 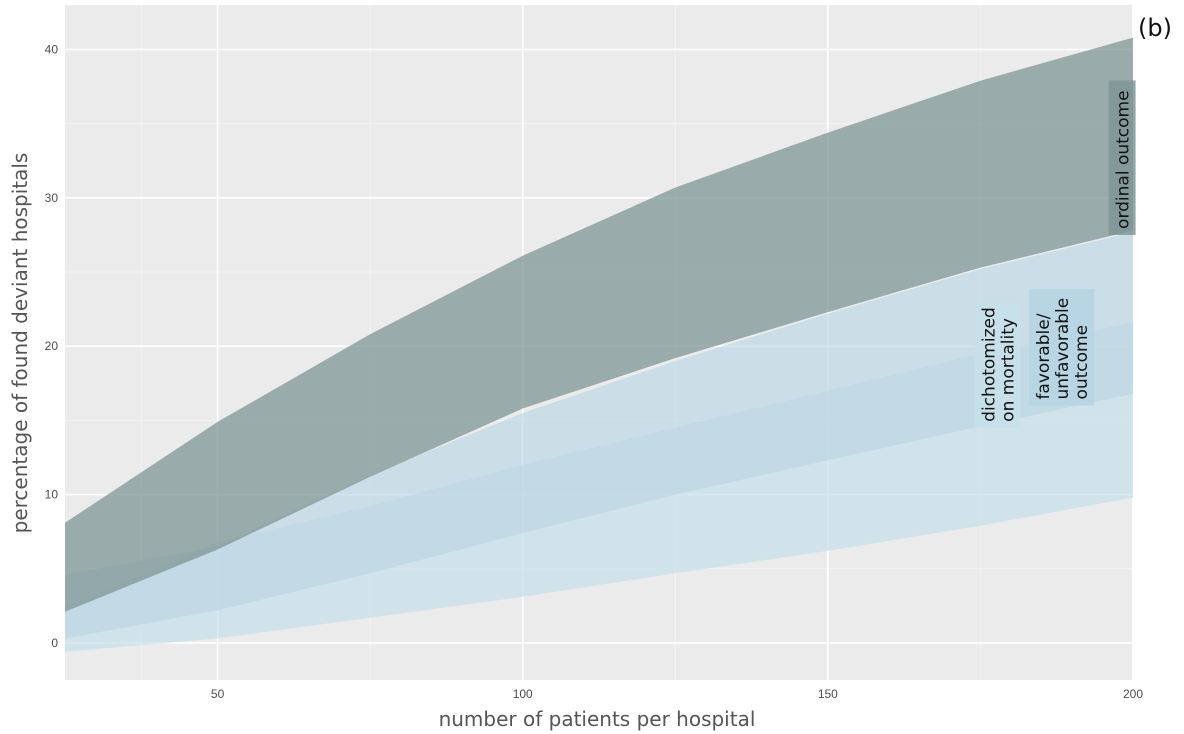 What do you see at coordinates (52, 50) in the screenshot?
I see `y-tick-label: 40` at bounding box center [52, 50].